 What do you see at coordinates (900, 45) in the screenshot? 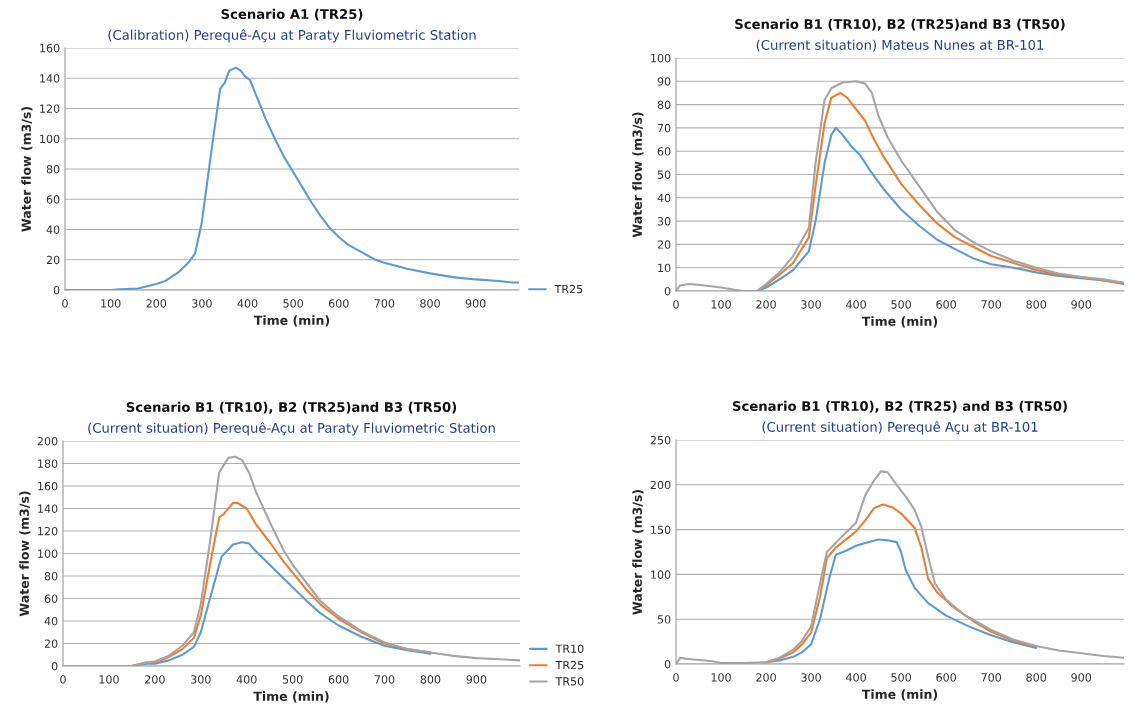
I see `chart-subtitle: (Current situation) Mateus Nunes at BR-101` at bounding box center [900, 45].